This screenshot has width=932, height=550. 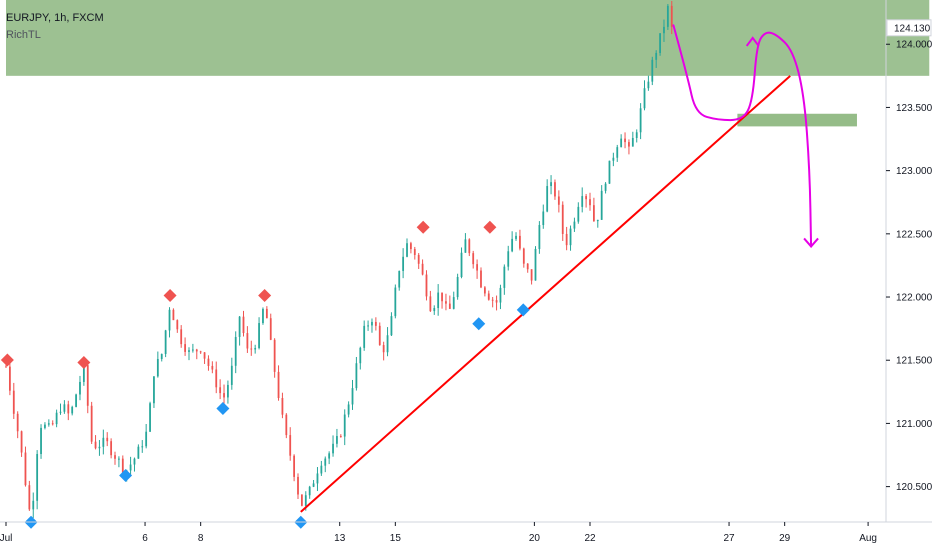 What do you see at coordinates (914, 171) in the screenshot?
I see `price-tick-label: 123.000` at bounding box center [914, 171].